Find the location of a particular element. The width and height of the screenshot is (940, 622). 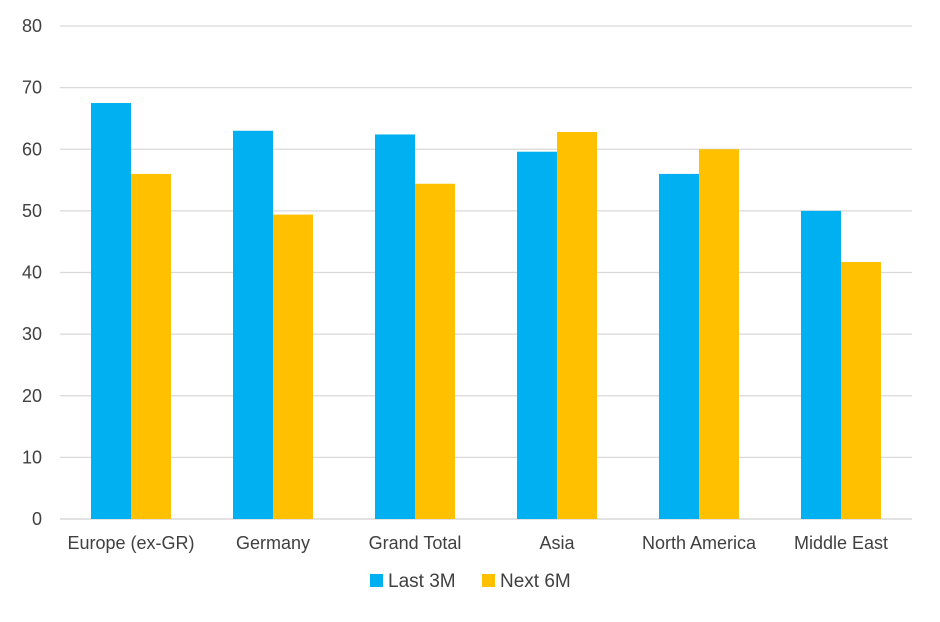

y-tick-label: 40 is located at coordinates (32, 273).